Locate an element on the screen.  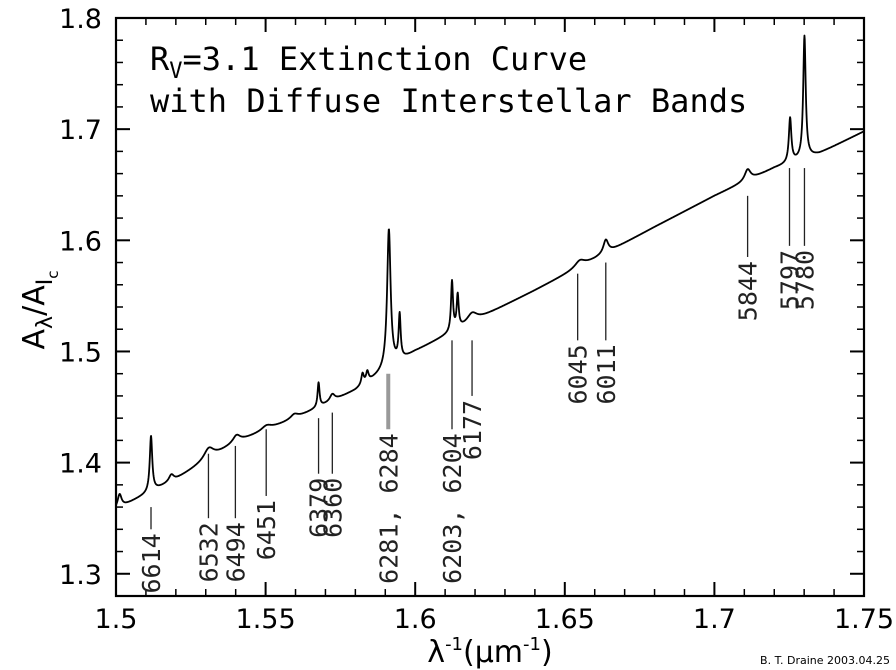
x-tick-label: 1.75 is located at coordinates (864, 619).